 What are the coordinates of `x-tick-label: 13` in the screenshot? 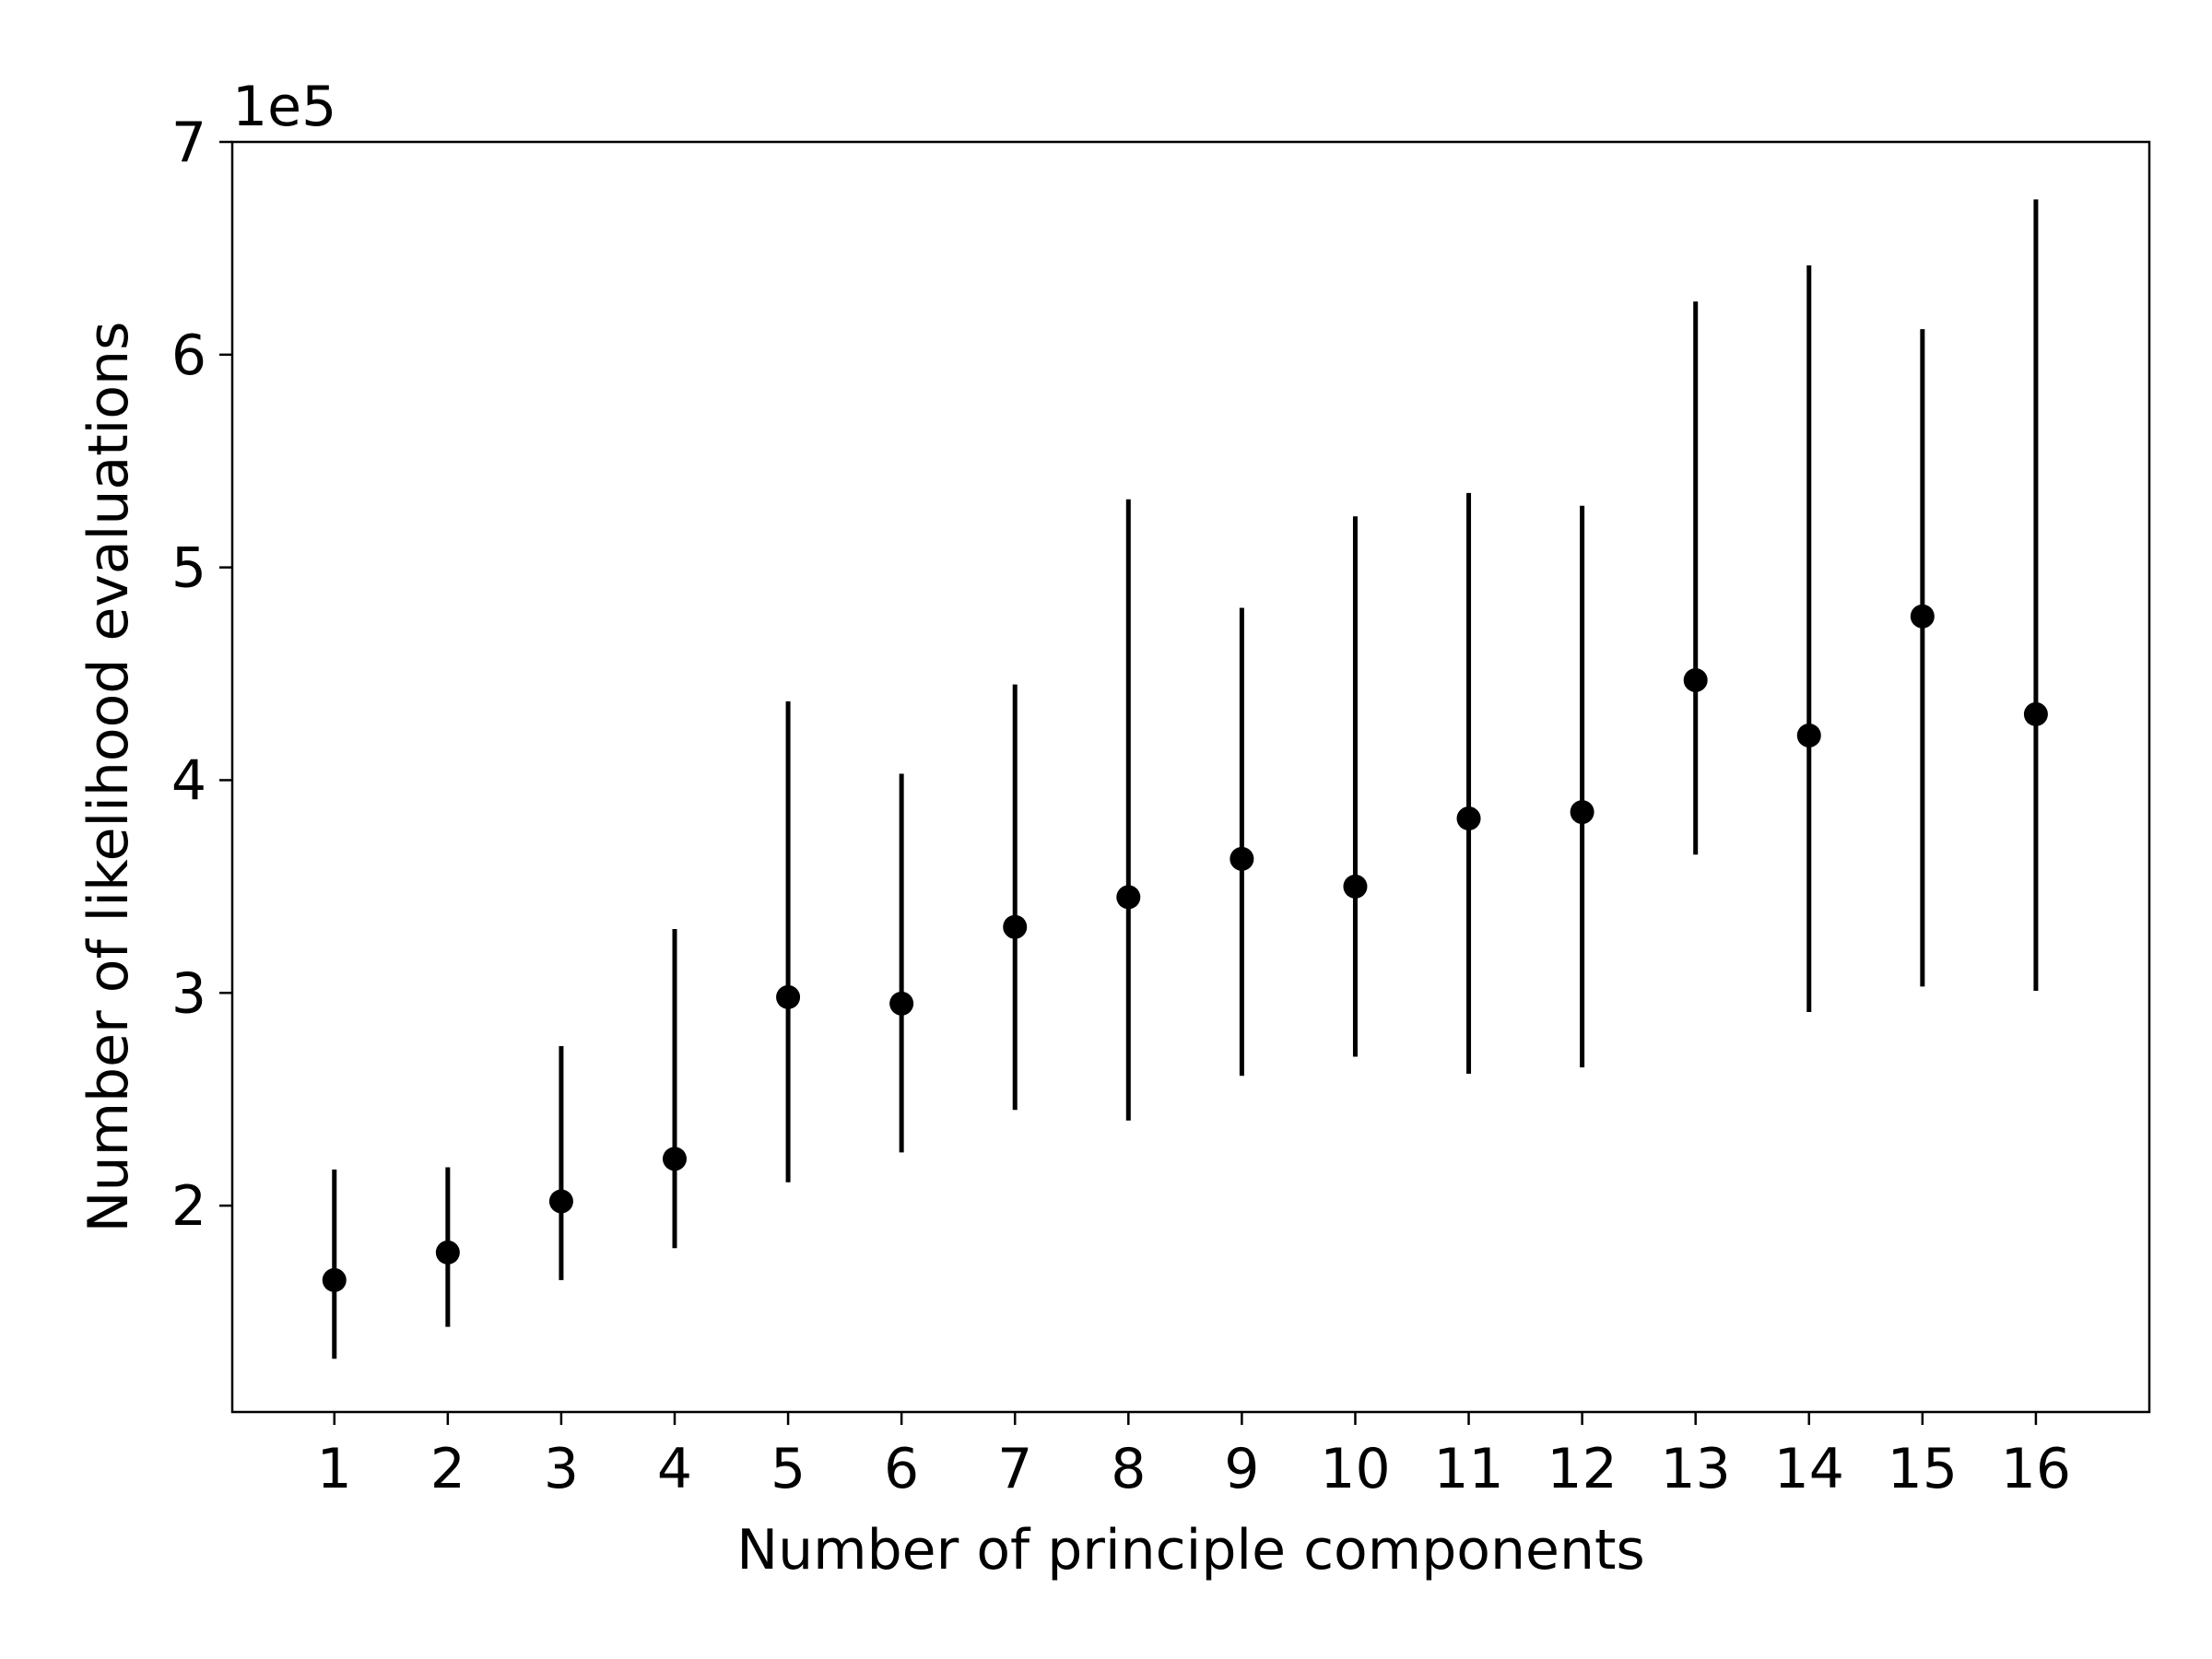 It's located at (1696, 1469).